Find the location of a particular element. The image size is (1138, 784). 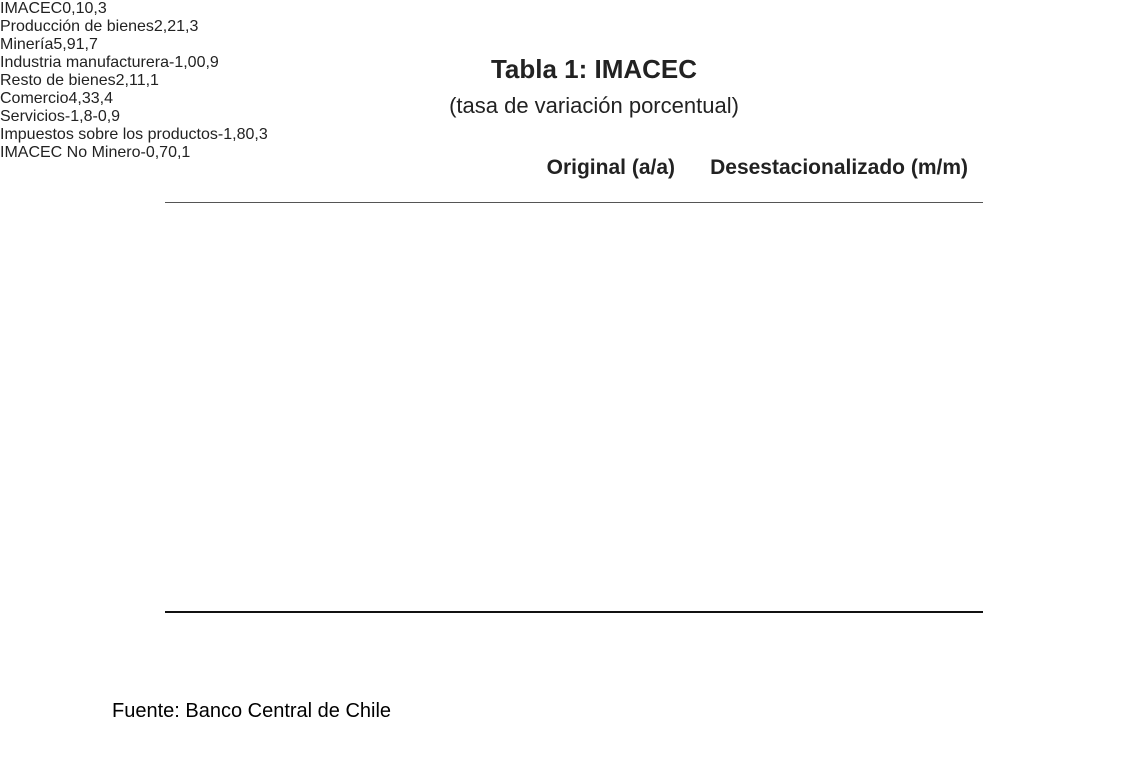

source-note: Fuente: Banco Central de Chile is located at coordinates (252, 711).